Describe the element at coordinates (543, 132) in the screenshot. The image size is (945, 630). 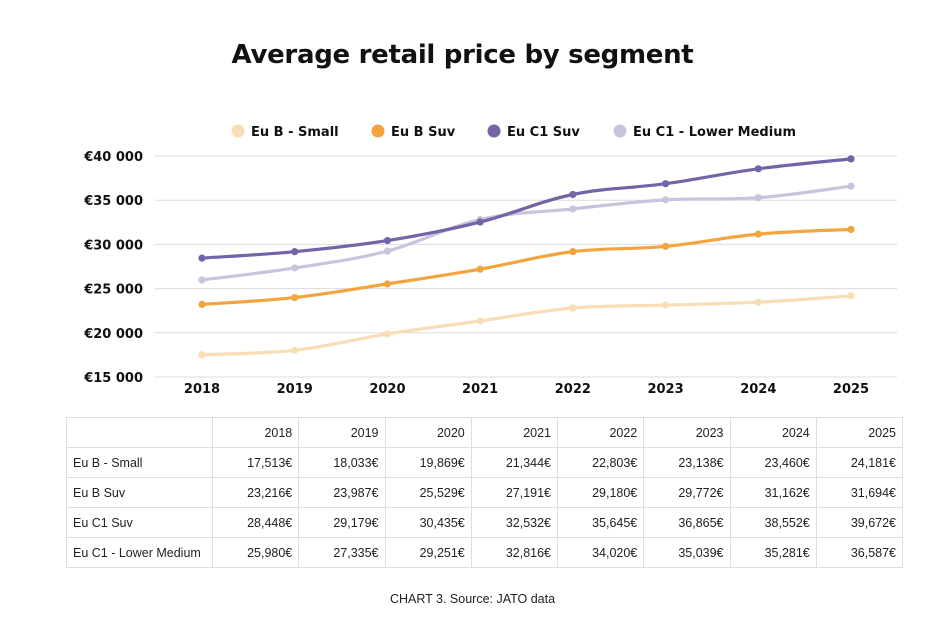
I see `legend-label-eu-c1-suv: Eu C1 Suv` at that location.